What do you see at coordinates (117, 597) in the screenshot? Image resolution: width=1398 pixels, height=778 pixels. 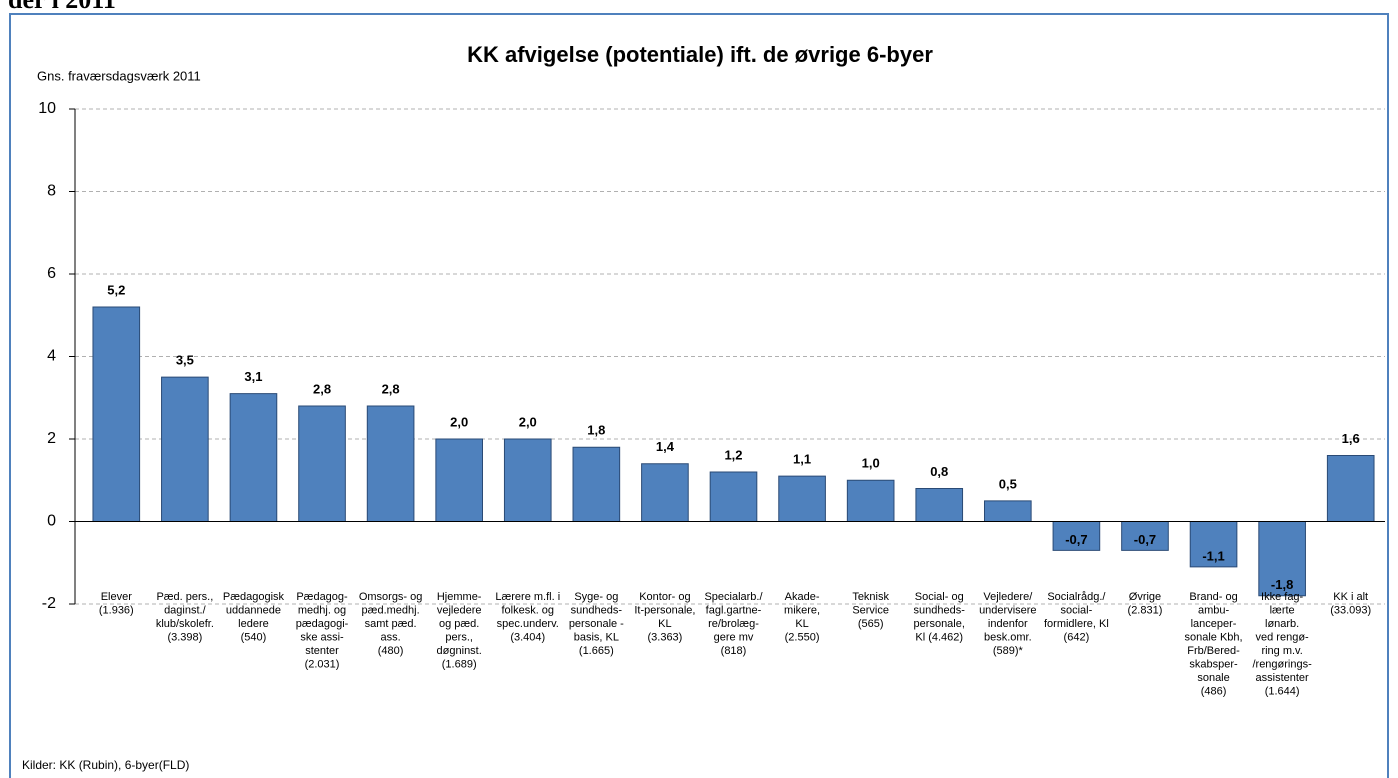 I see `x-tick-line: Elever` at bounding box center [117, 597].